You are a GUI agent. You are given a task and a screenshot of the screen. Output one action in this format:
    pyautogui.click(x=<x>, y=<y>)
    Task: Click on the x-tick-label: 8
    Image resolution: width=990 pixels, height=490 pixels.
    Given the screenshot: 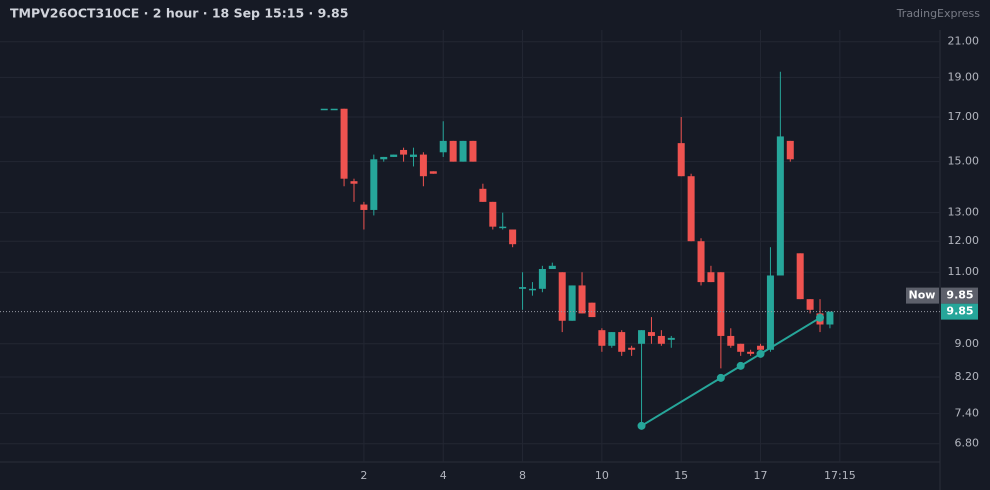 What is the action you would take?
    pyautogui.click(x=522, y=475)
    